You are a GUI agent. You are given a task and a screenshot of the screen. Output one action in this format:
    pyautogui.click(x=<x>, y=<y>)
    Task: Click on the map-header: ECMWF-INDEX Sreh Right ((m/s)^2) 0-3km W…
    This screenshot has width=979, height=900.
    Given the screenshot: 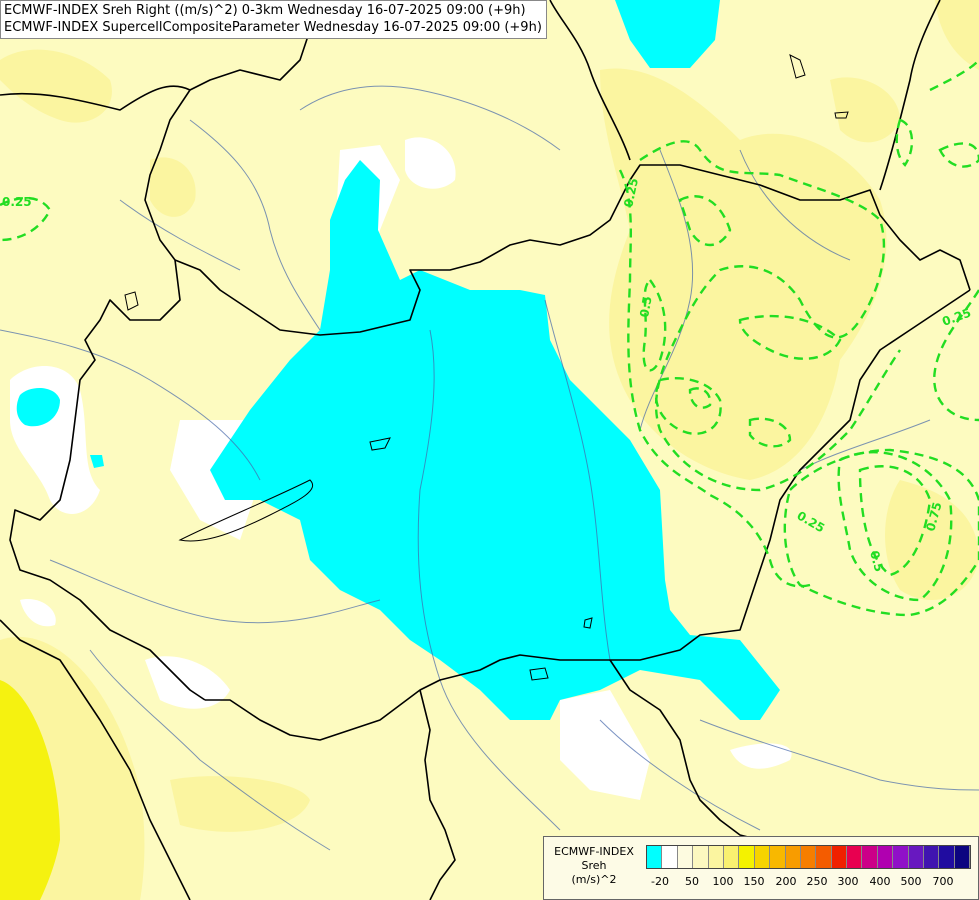 What is the action you would take?
    pyautogui.click(x=273, y=19)
    